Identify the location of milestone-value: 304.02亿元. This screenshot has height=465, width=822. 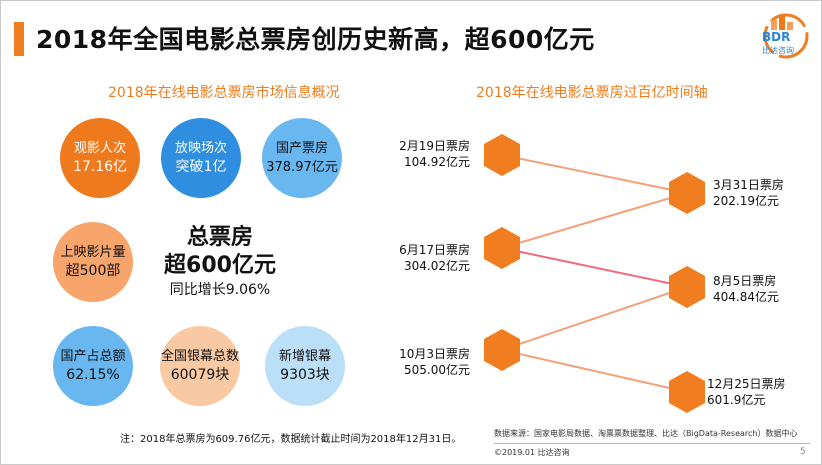
(437, 266).